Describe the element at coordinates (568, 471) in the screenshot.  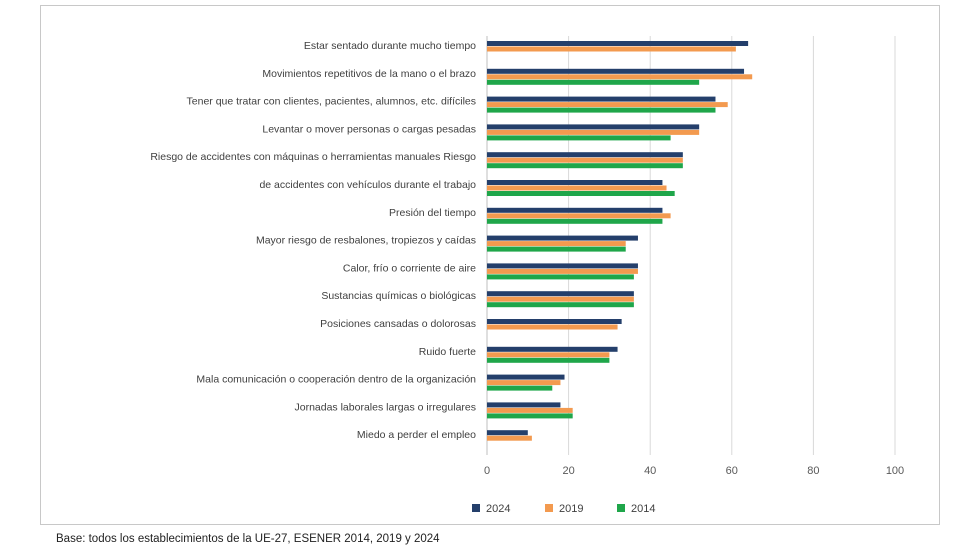
I see `x-tick-label: 20` at that location.